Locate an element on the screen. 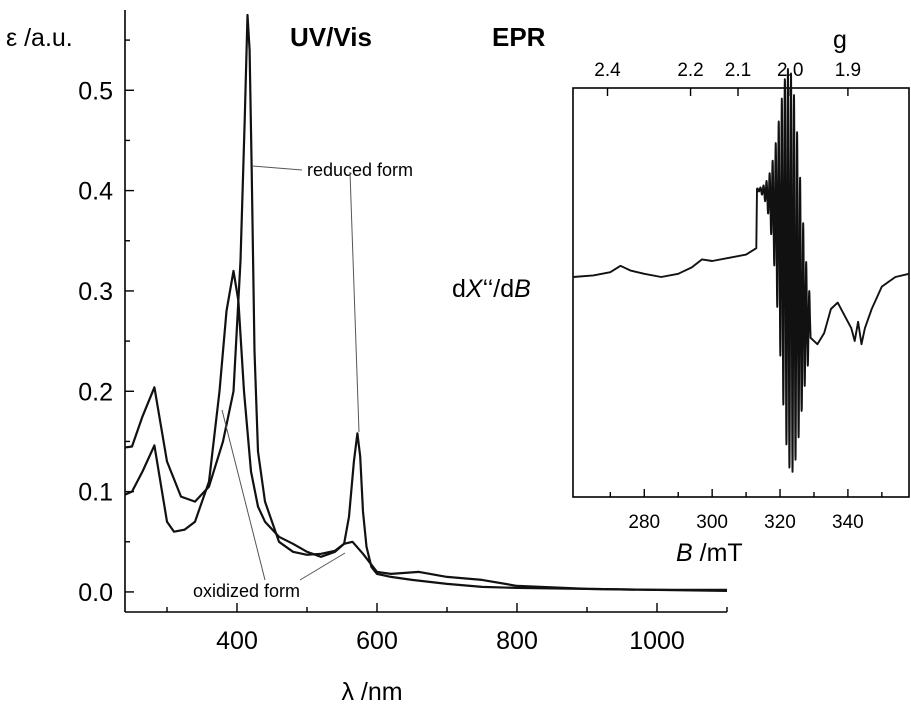 This screenshot has width=911, height=704. epr-g-tick-label: 1.9 is located at coordinates (848, 70).